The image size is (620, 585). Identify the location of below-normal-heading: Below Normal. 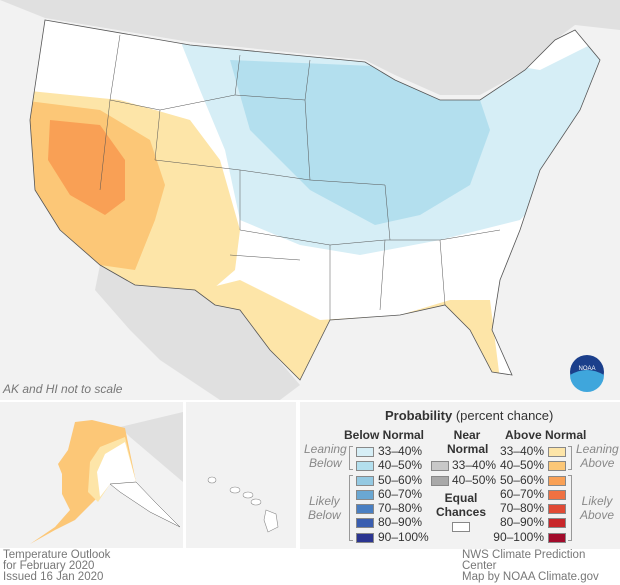
(384, 435).